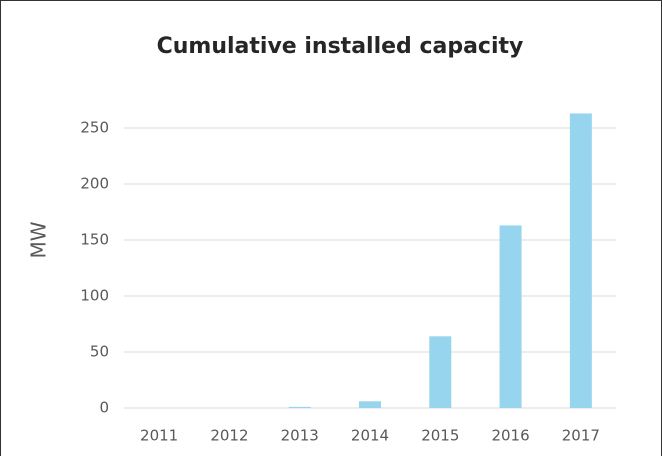 The height and width of the screenshot is (456, 662). I want to click on y-tick-label: 250, so click(94, 128).